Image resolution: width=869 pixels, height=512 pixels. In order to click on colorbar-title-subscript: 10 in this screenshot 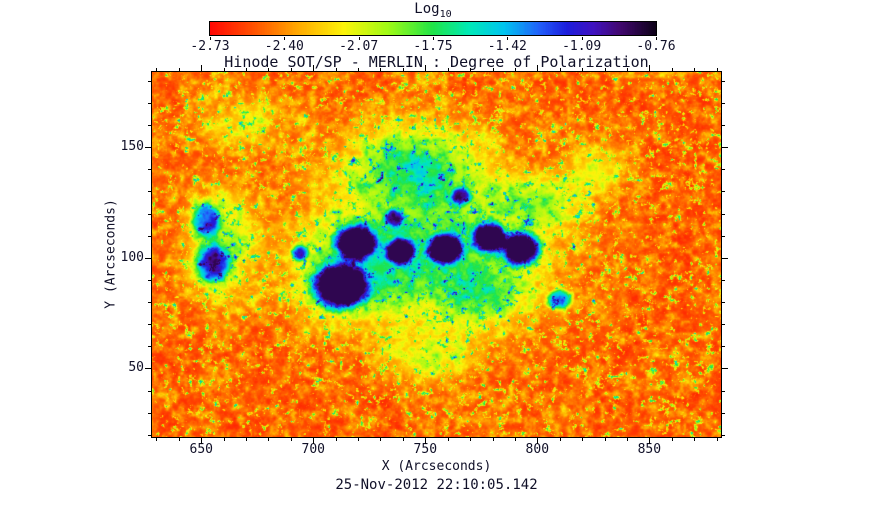, I will do `click(445, 14)`.